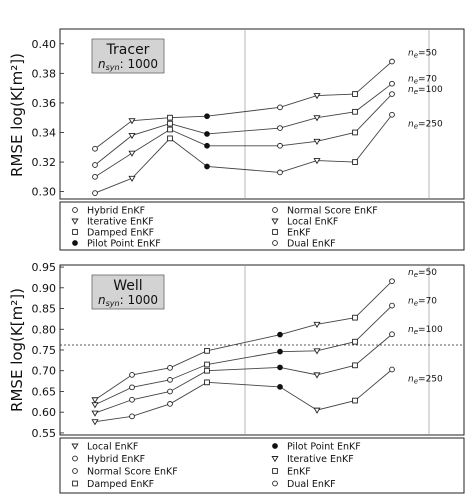  I want to click on legend-item: Hybrid EnKF, so click(108, 459).